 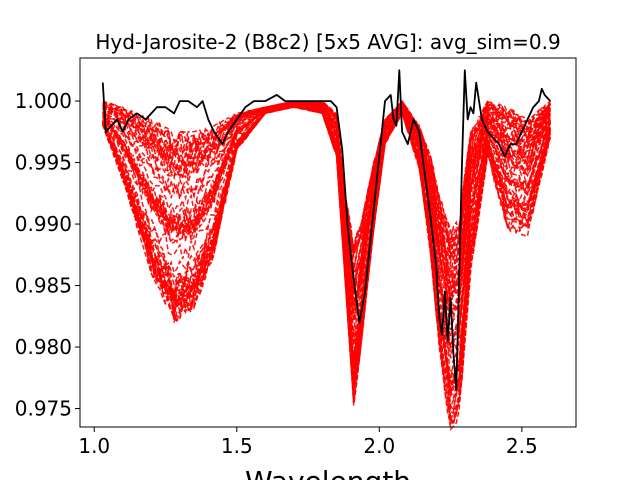 What do you see at coordinates (43, 163) in the screenshot?
I see `y-tick-label: 0.995` at bounding box center [43, 163].